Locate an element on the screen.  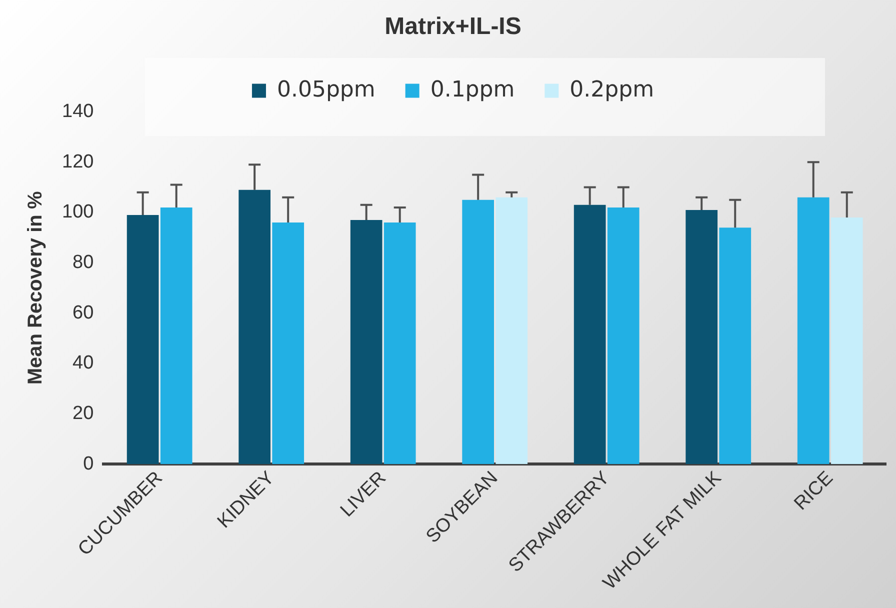
legend-label: 0.1ppm is located at coordinates (472, 90).